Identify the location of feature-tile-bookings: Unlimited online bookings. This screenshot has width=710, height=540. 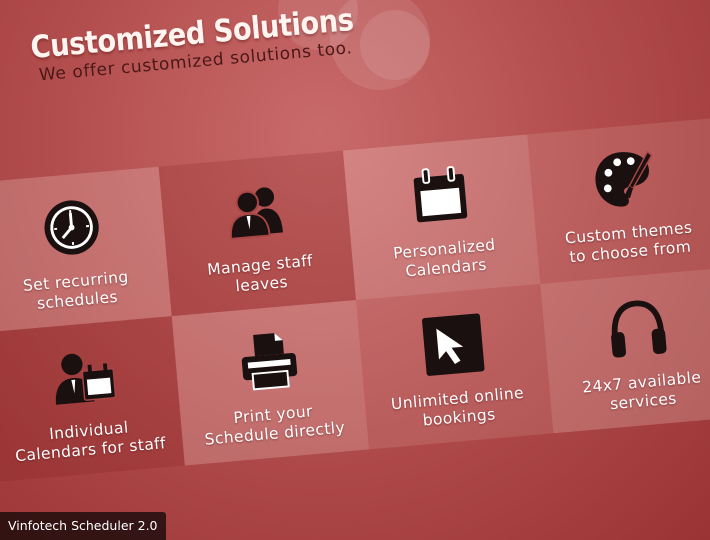
(455, 366).